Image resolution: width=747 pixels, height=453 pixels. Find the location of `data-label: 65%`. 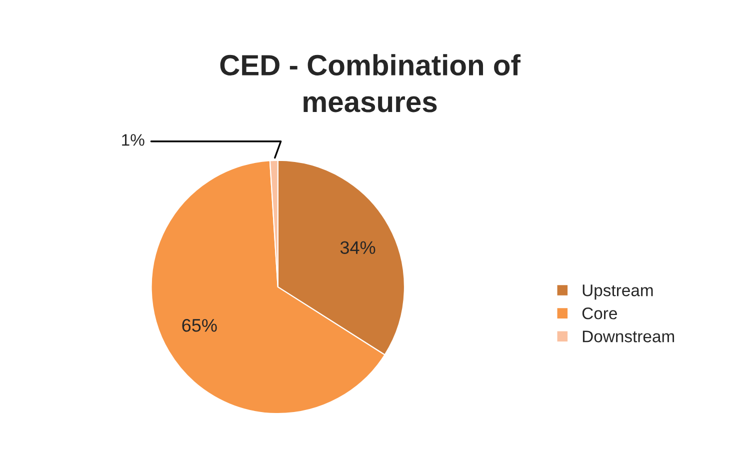

data-label: 65% is located at coordinates (199, 325).